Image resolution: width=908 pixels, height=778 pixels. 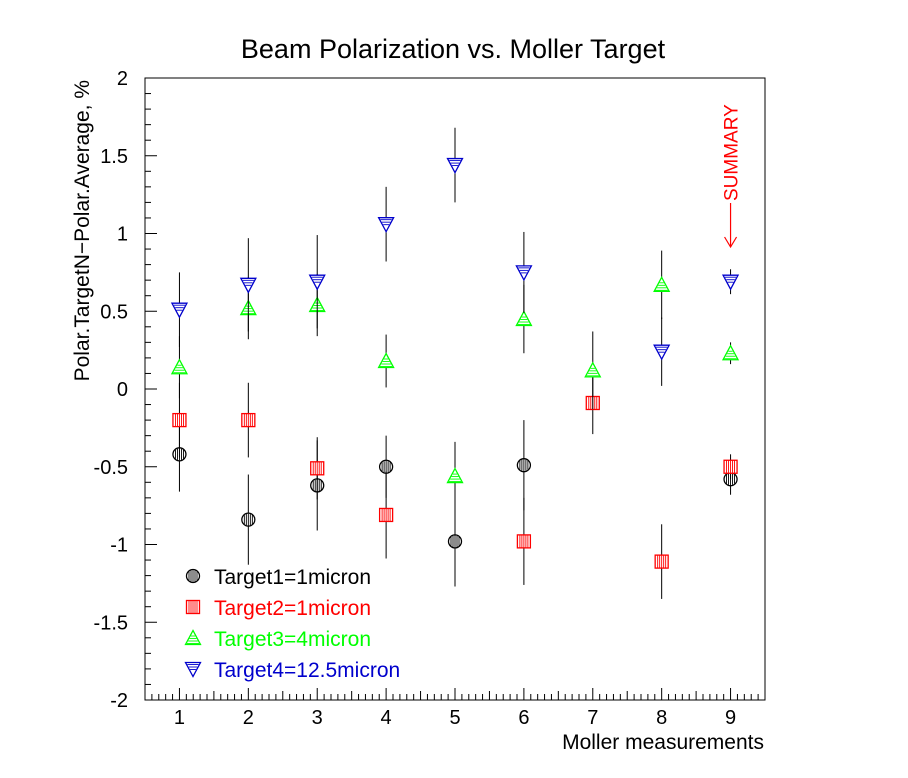 What do you see at coordinates (292, 639) in the screenshot?
I see `legend-label: Target3=4micron` at bounding box center [292, 639].